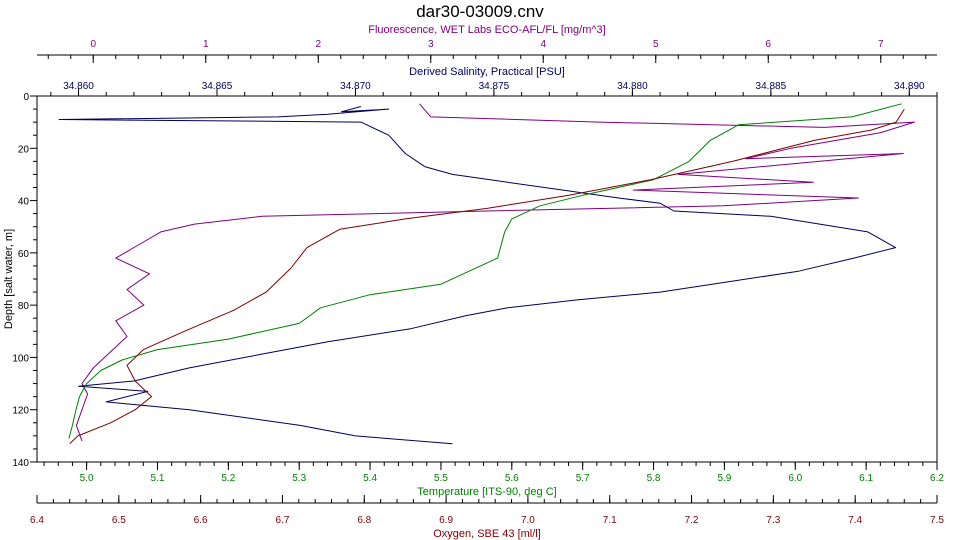 This screenshot has height=540, width=960. What do you see at coordinates (543, 44) in the screenshot?
I see `fluorescence-tick-label: 4` at bounding box center [543, 44].